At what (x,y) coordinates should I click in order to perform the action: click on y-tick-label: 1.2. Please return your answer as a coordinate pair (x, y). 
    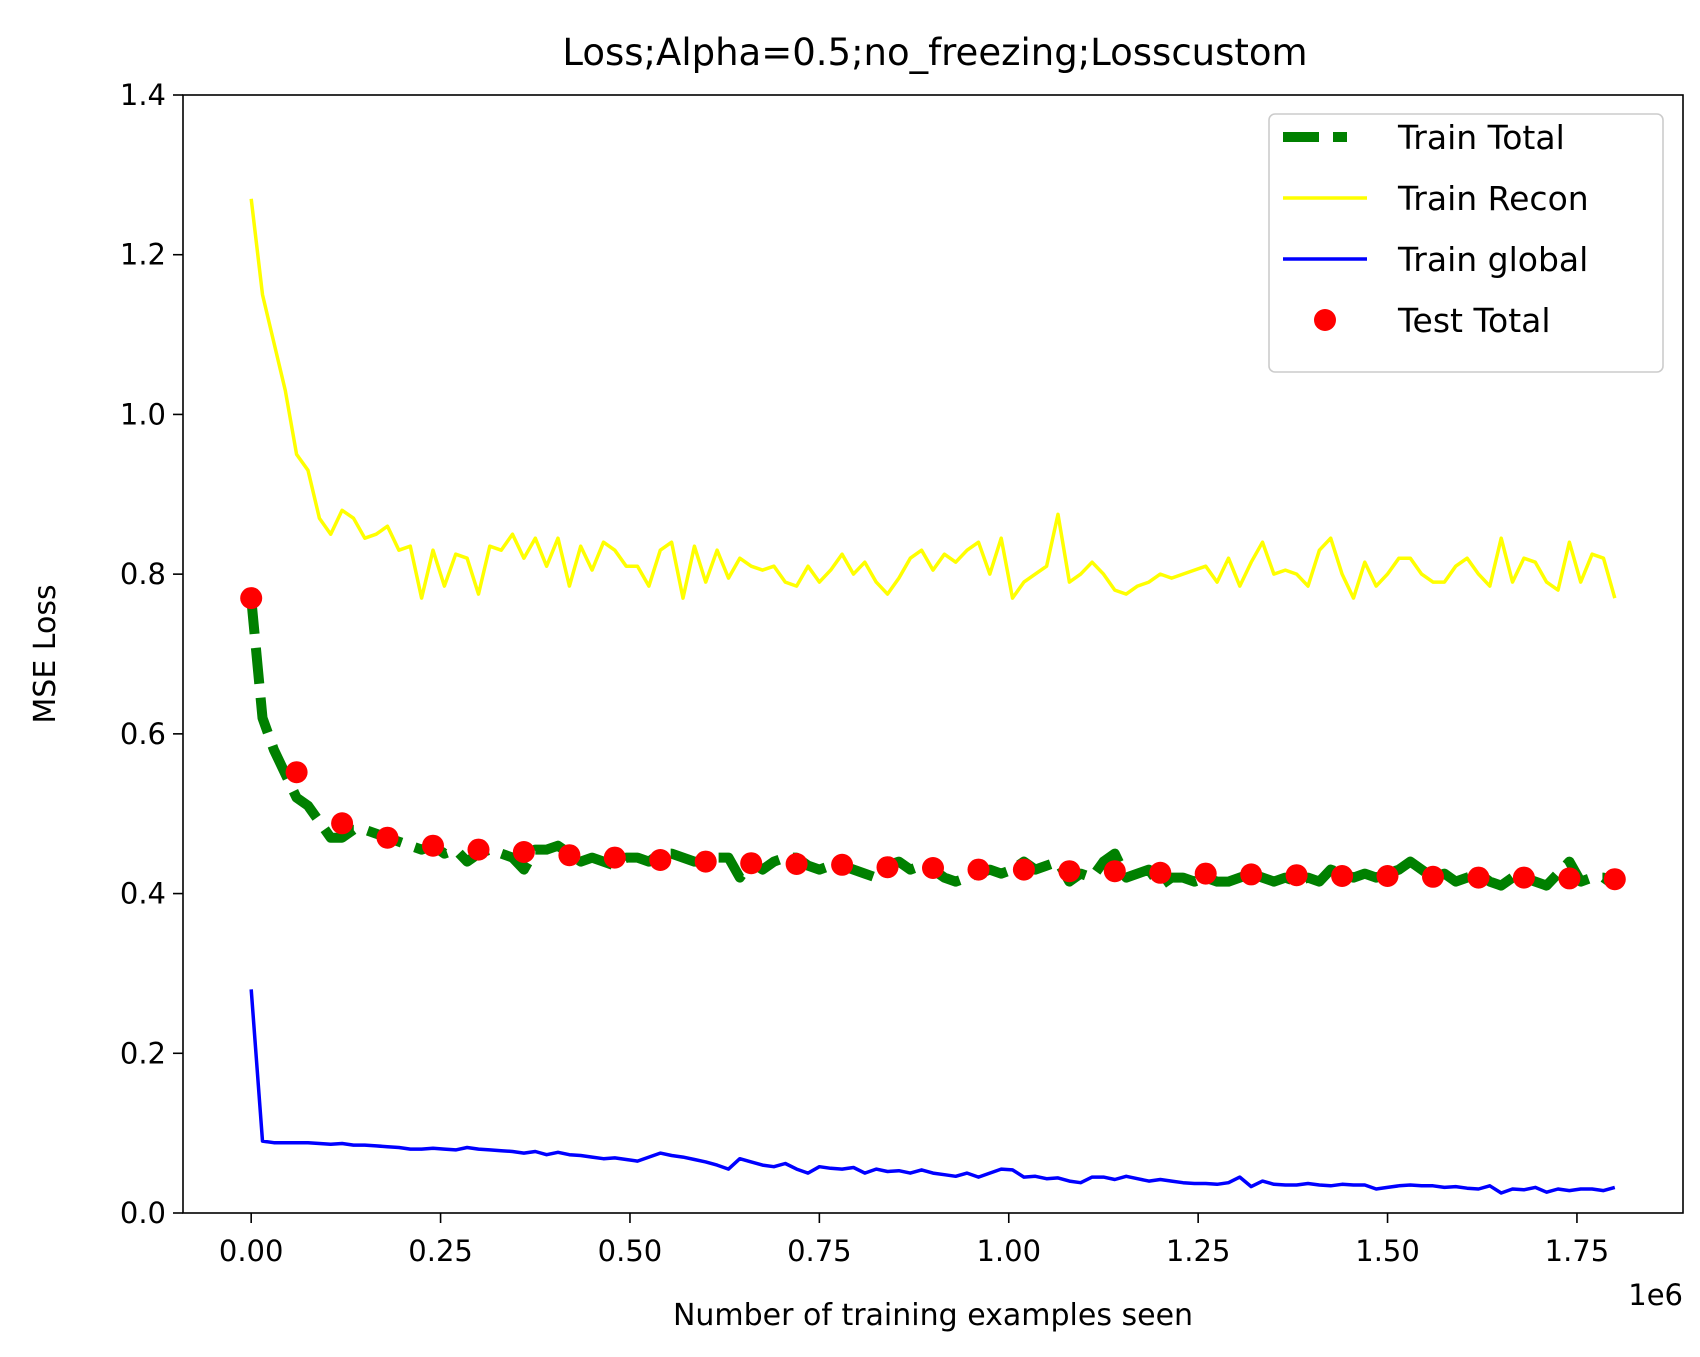
    Looking at the image, I should click on (143, 255).